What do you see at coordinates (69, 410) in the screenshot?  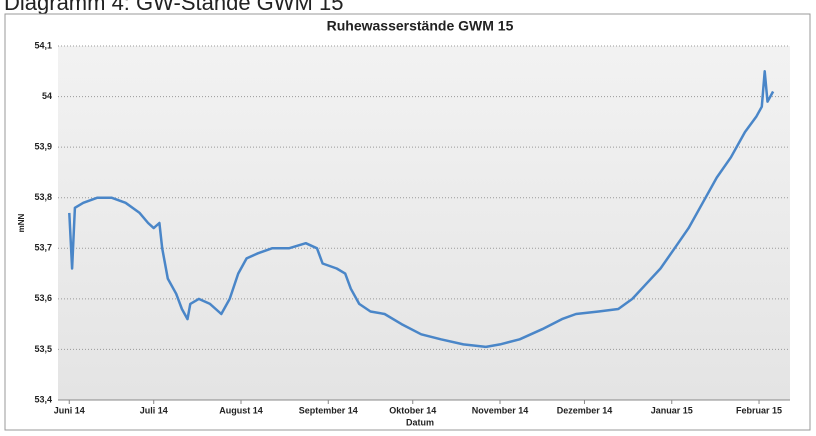 I see `x-tick-label: Juni 14` at bounding box center [69, 410].